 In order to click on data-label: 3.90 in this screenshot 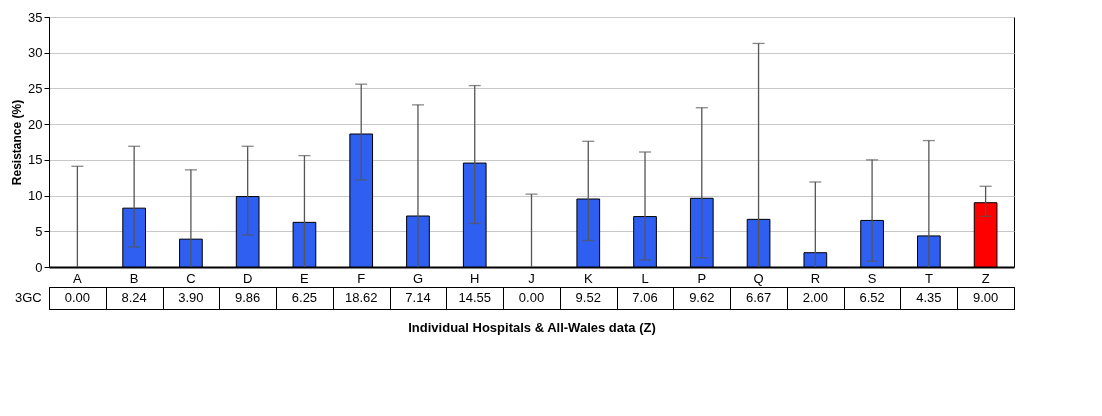, I will do `click(191, 297)`.